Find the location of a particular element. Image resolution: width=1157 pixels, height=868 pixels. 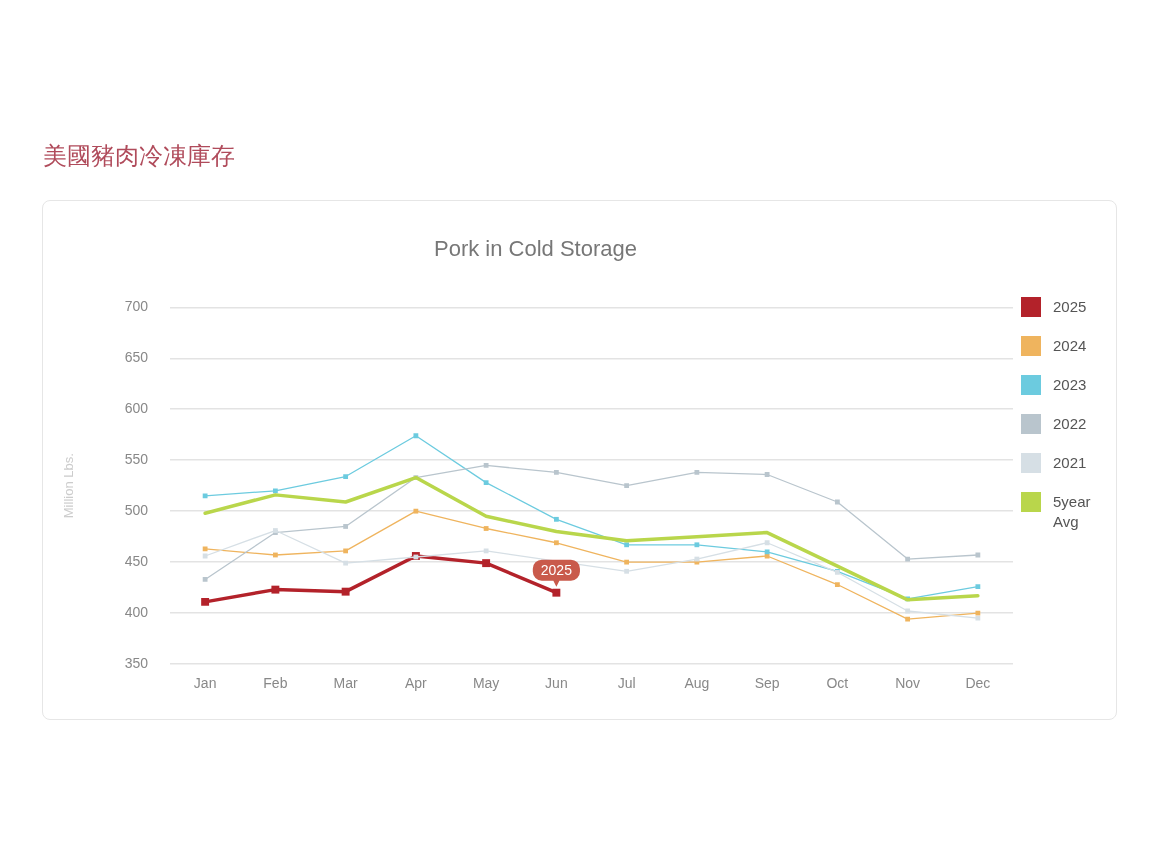

x-tick-label: Dec is located at coordinates (978, 683).